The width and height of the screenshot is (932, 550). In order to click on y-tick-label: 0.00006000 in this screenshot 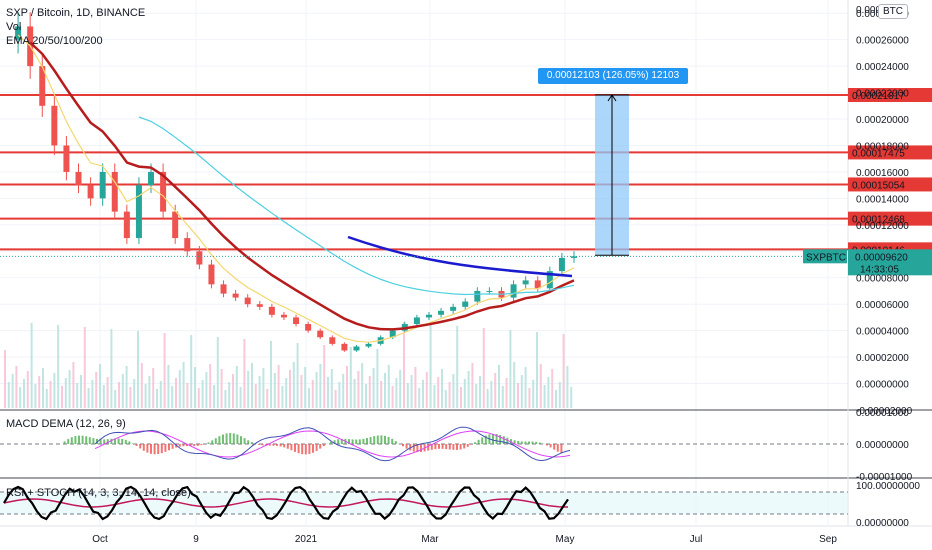, I will do `click(882, 305)`.